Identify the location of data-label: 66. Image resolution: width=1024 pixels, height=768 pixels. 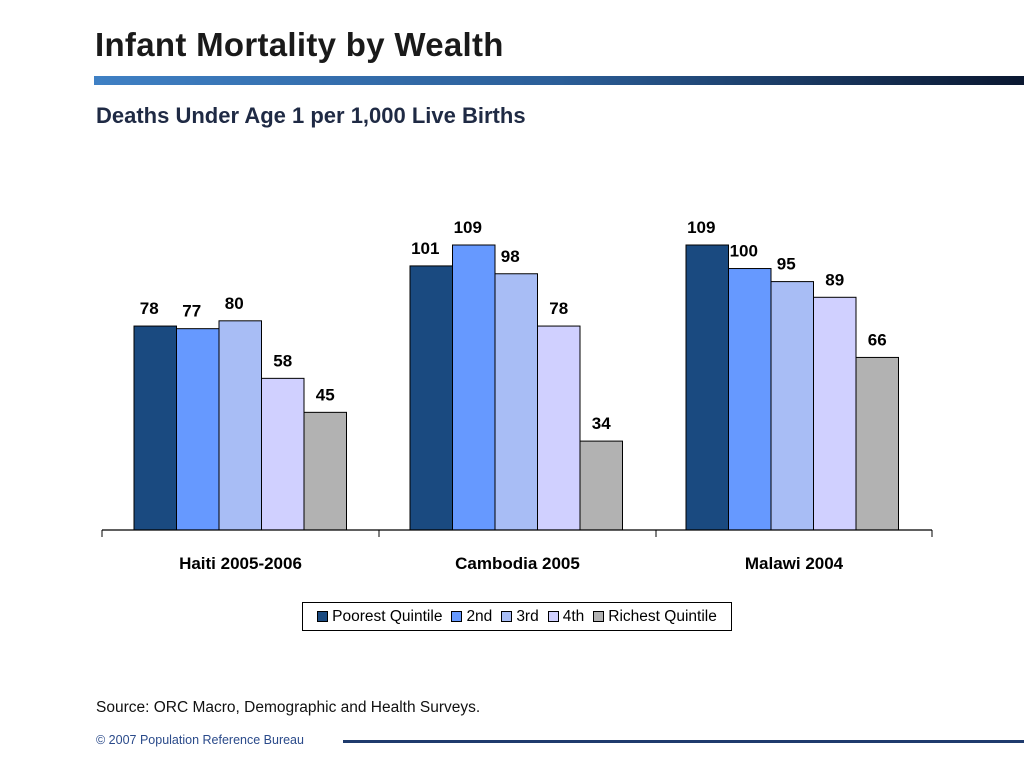
(877, 339).